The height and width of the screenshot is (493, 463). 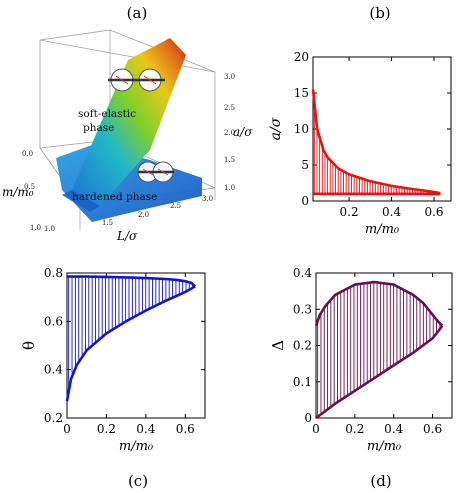 I want to click on hatch-lines-d, so click(x=379, y=349).